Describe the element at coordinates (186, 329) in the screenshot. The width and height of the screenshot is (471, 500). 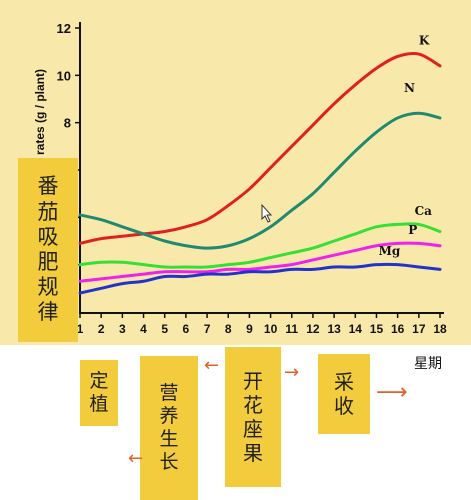
I see `x-tick-label: 6` at that location.